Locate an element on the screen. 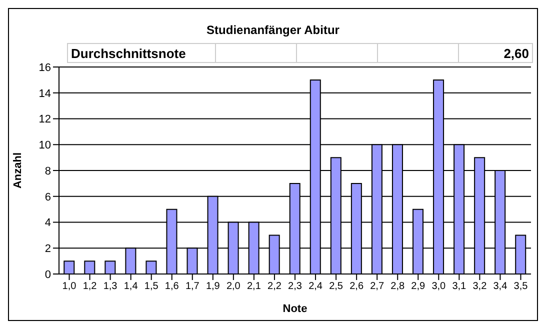 The image size is (544, 327). x-tick-label: 3,0 is located at coordinates (439, 286).